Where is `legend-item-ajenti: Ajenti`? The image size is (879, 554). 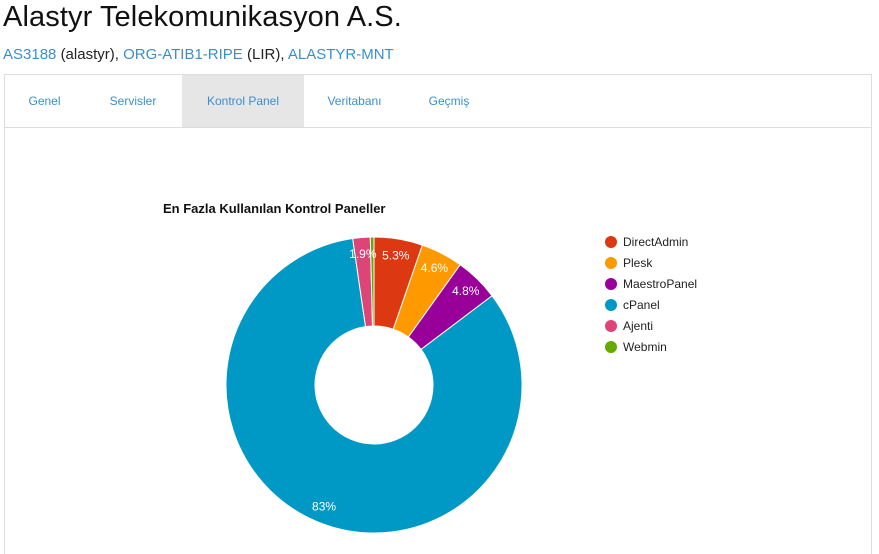
legend-item-ajenti: Ajenti is located at coordinates (629, 326).